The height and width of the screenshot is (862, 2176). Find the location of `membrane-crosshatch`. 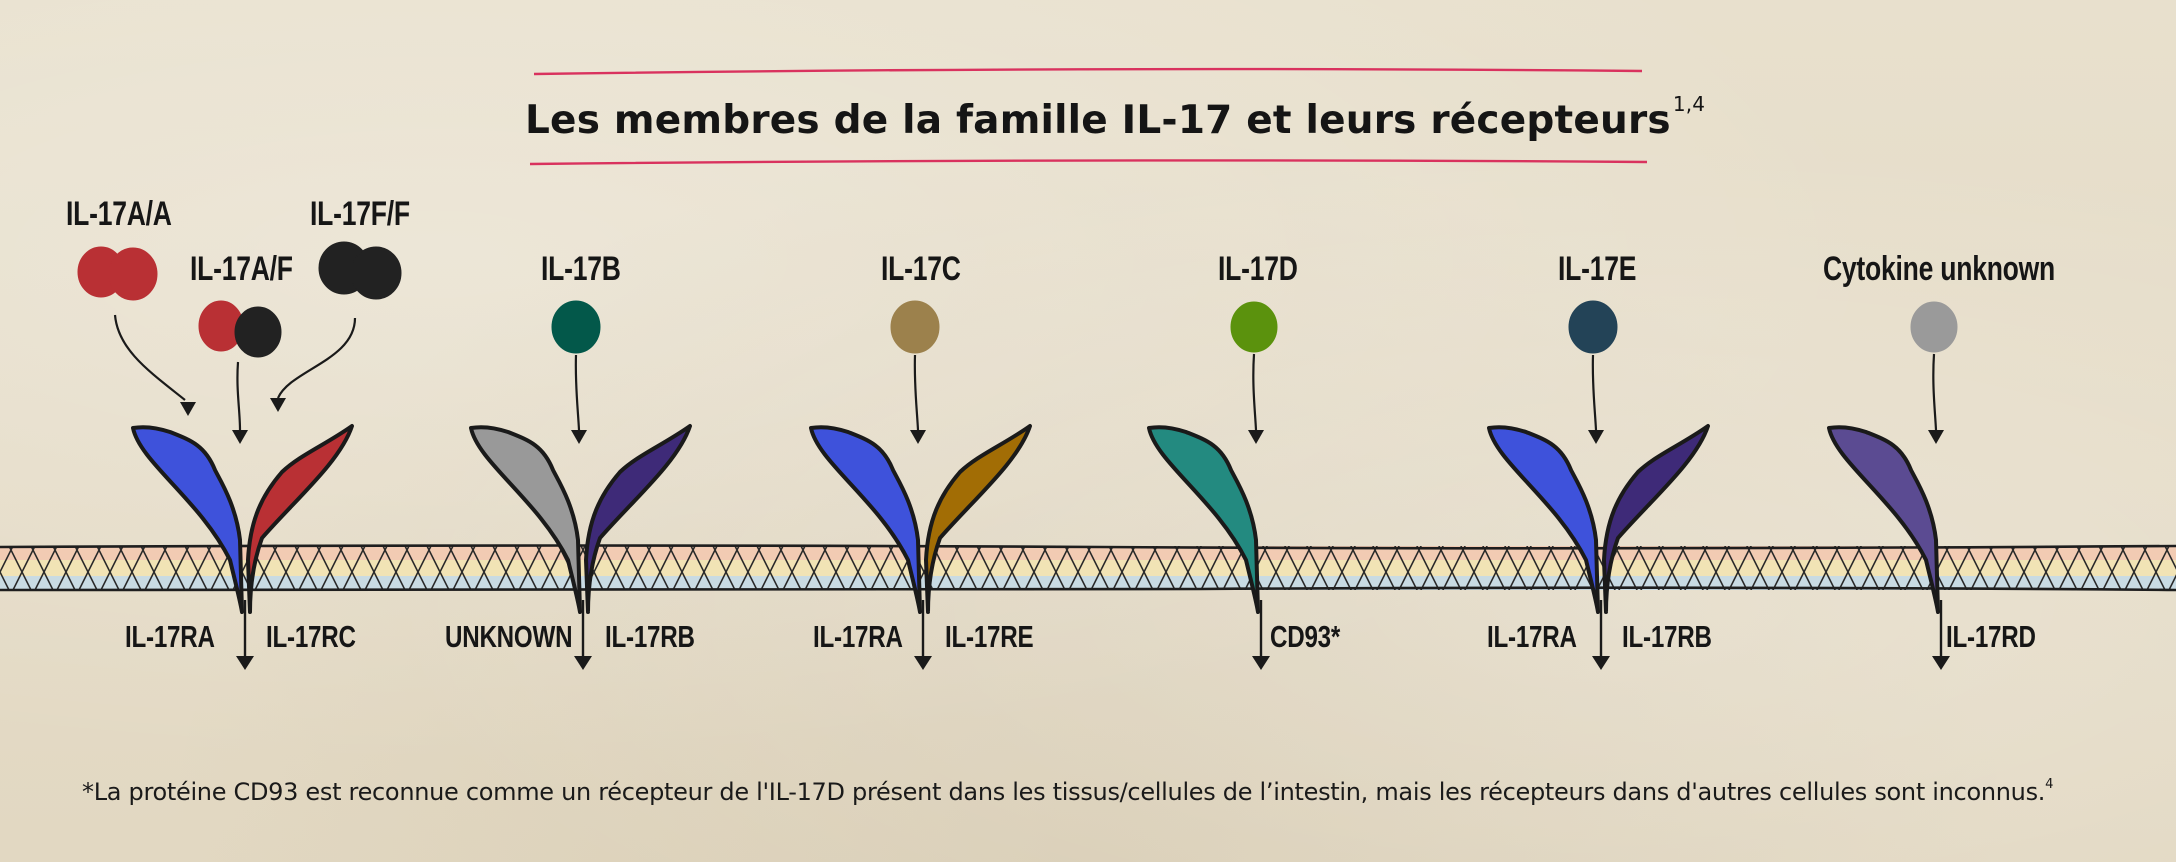

membrane-crosshatch is located at coordinates (1088, 568).